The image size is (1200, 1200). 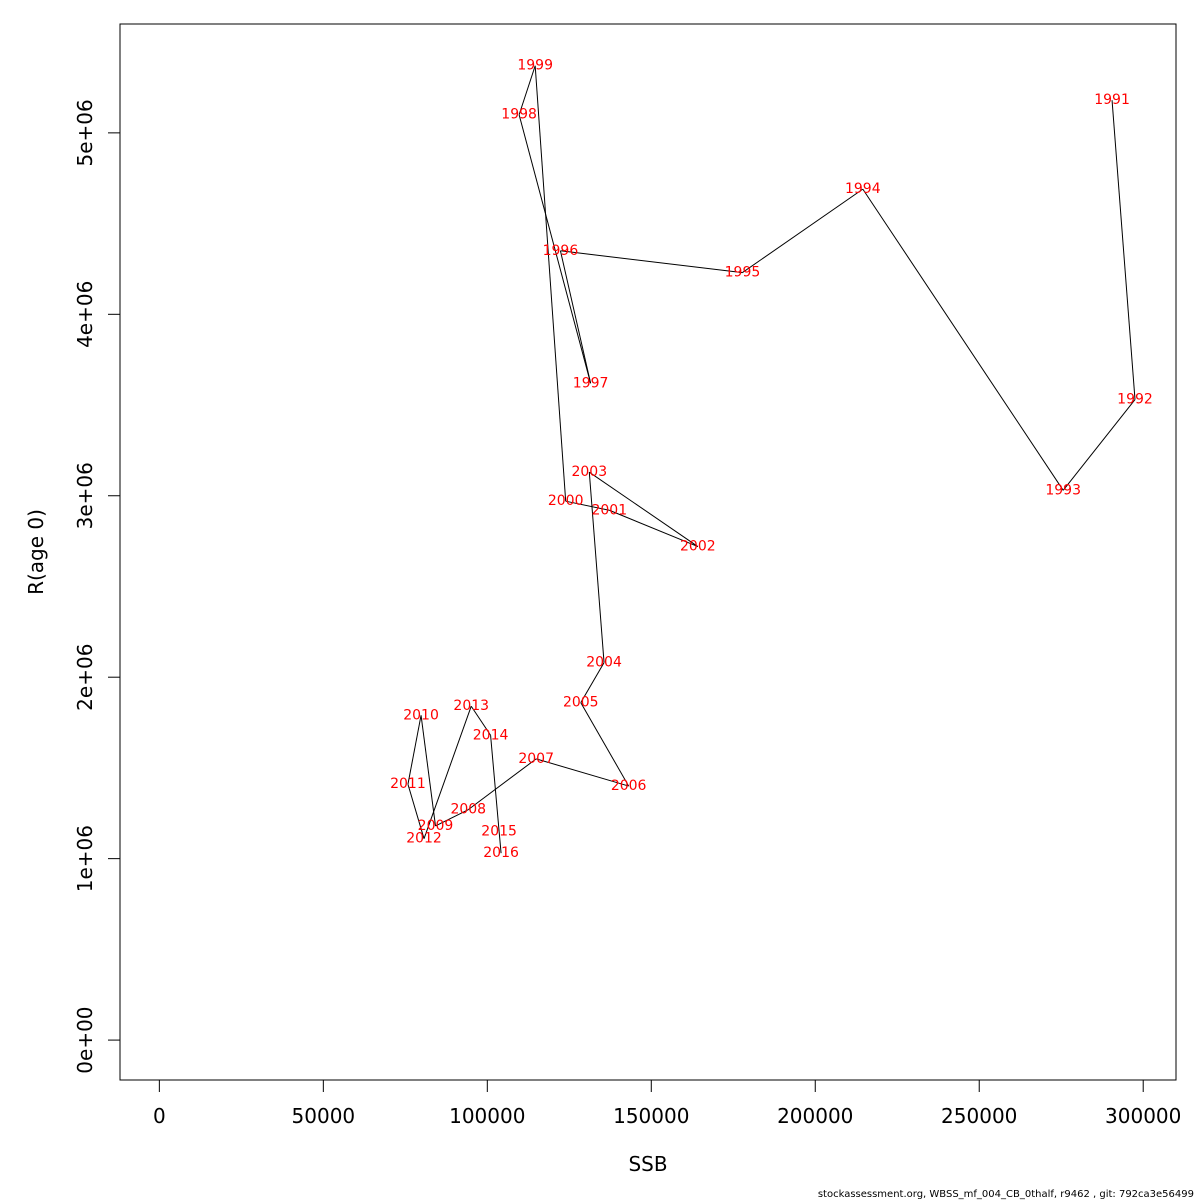 I want to click on x-tick-label: 250000, so click(x=979, y=1116).